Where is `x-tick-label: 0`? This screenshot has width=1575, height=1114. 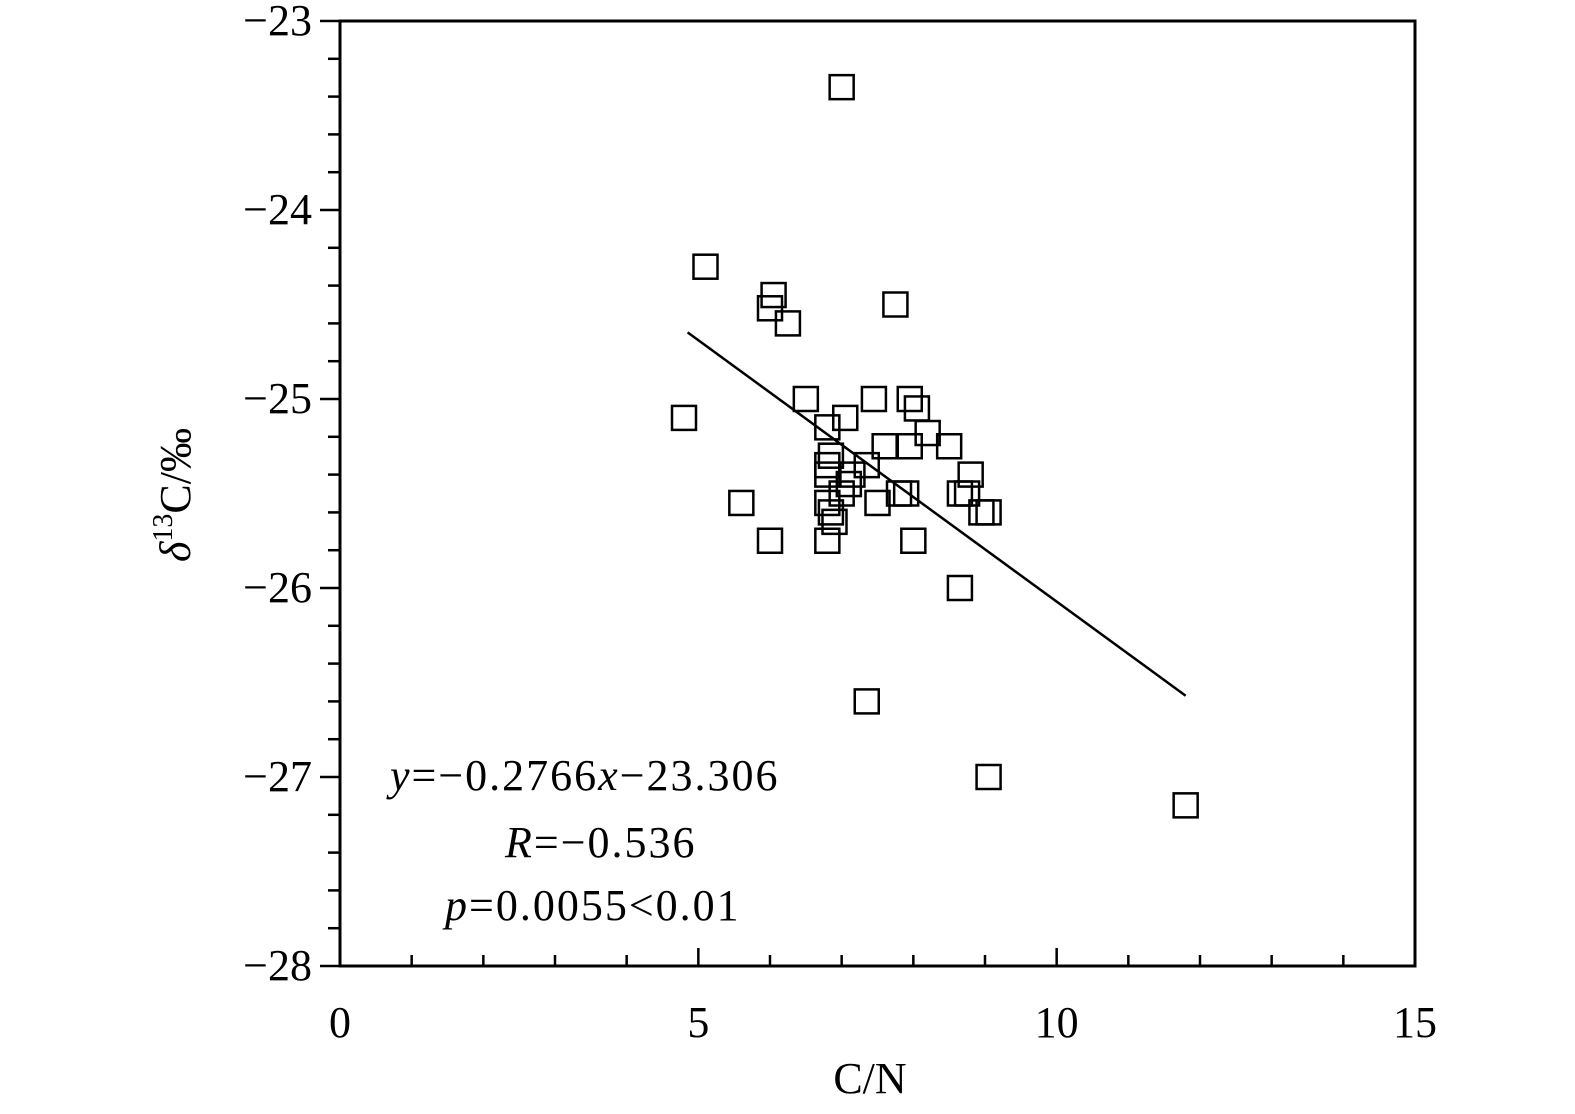 x-tick-label: 0 is located at coordinates (340, 1022).